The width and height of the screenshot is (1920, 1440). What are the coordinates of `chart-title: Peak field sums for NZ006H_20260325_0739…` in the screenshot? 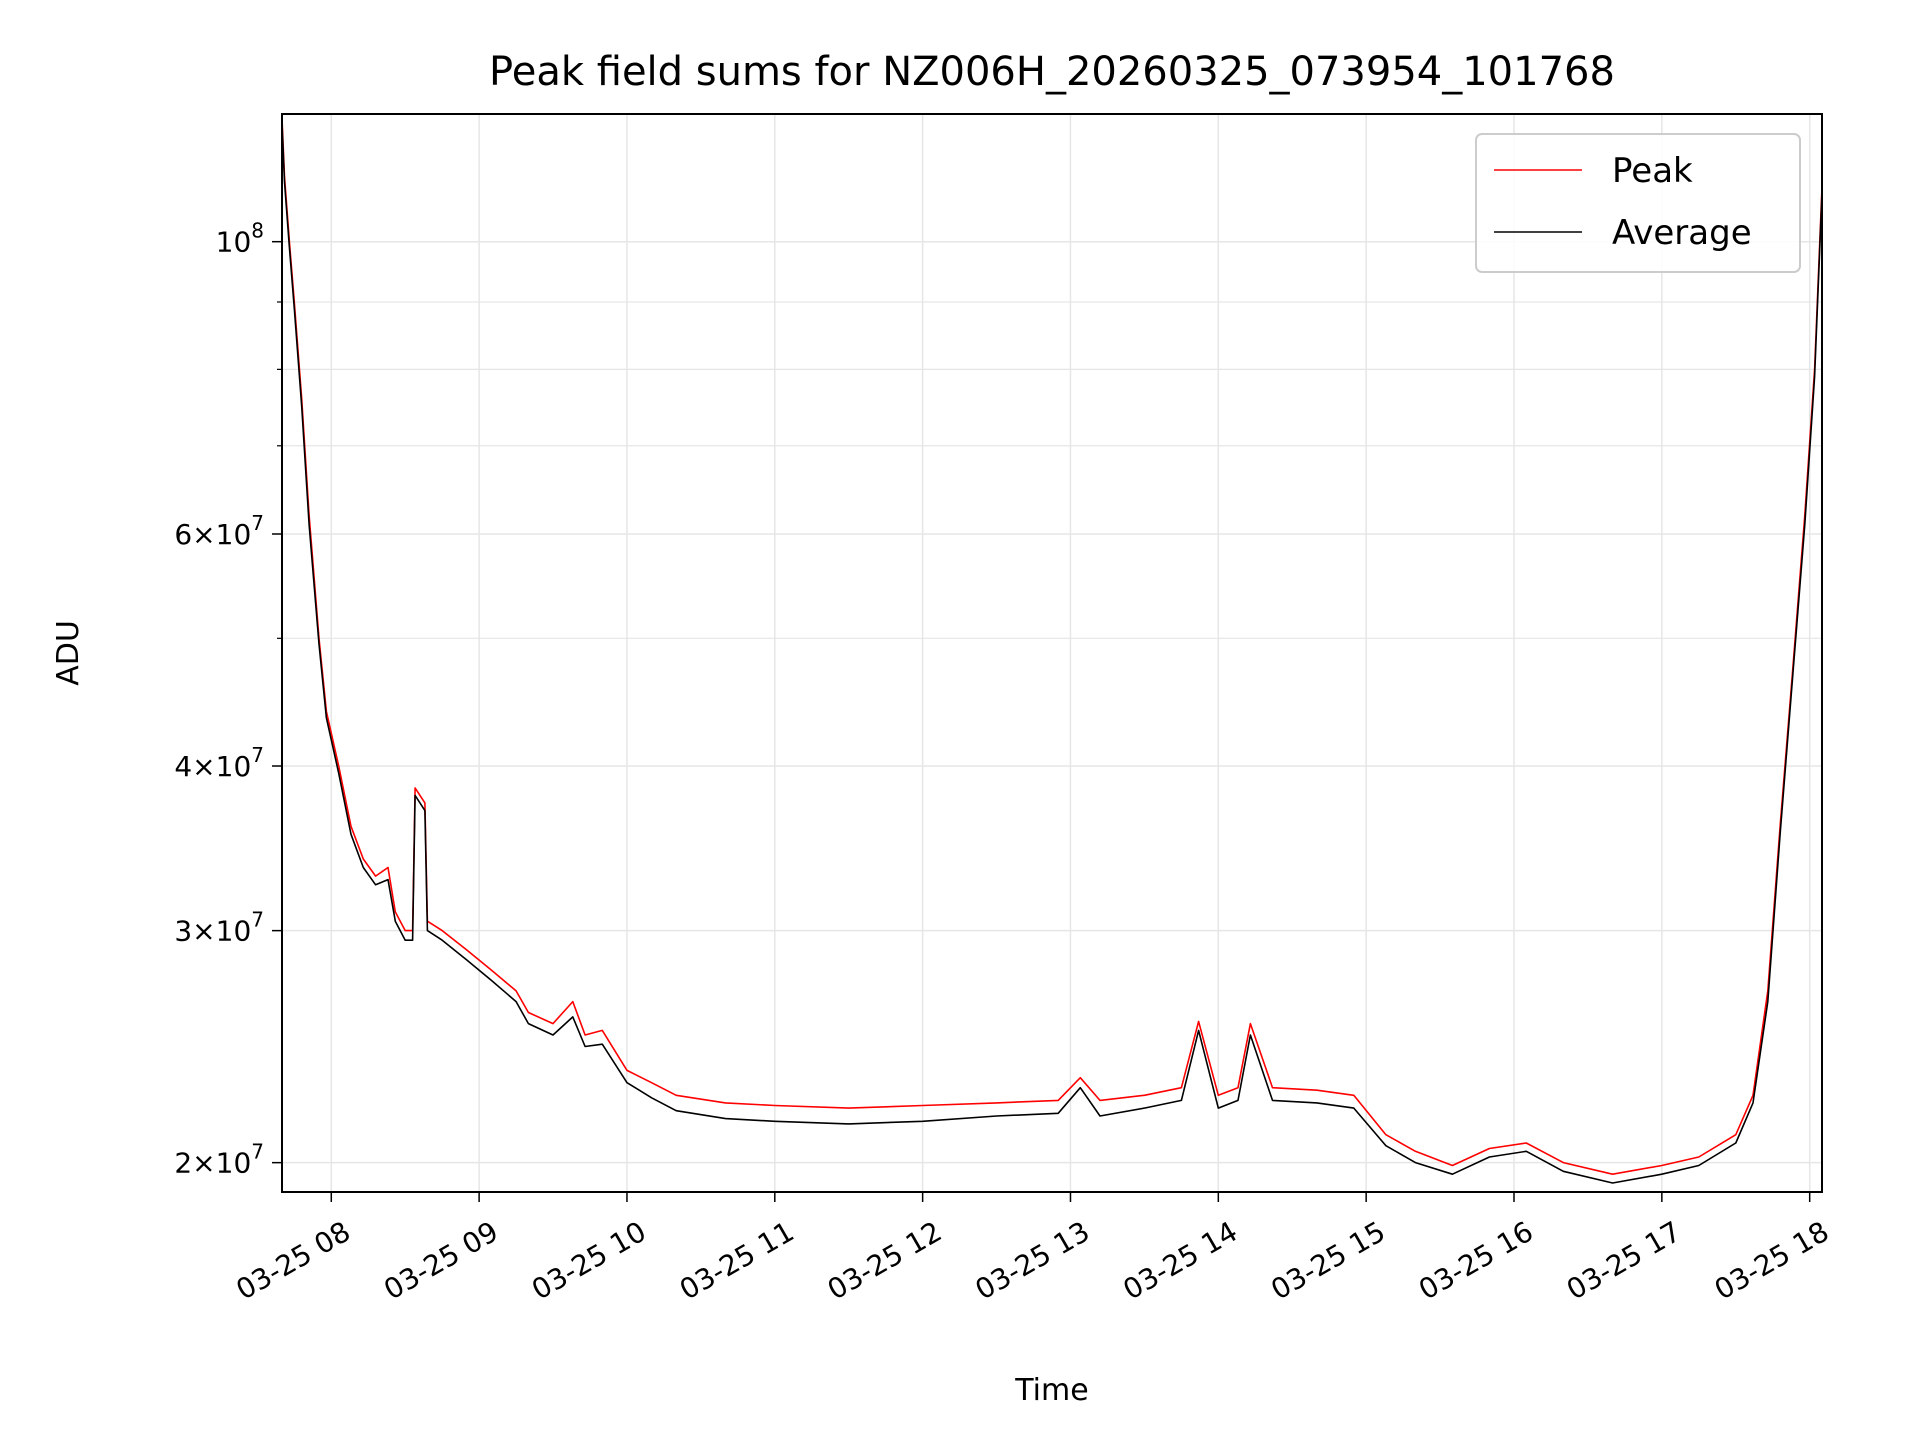 It's located at (1052, 72).